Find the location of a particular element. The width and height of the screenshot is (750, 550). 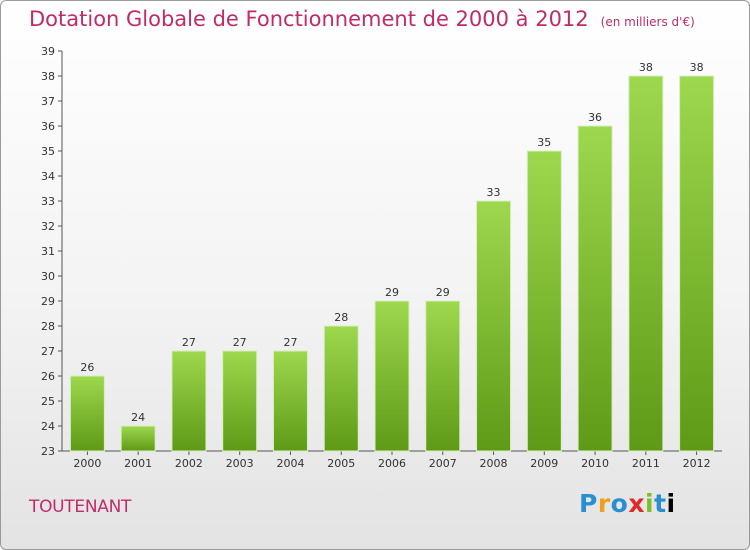

commune-name: TOUTENANT is located at coordinates (80, 507).